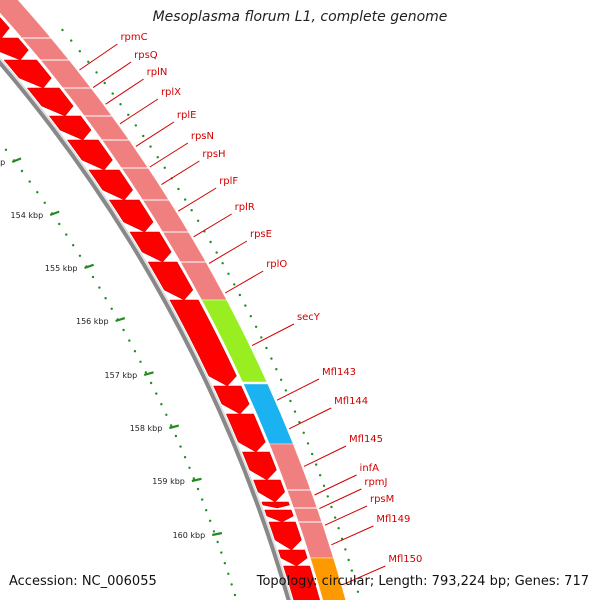  What do you see at coordinates (2, 162) in the screenshot?
I see `kbp-tick-label: 153 kbp` at bounding box center [2, 162].